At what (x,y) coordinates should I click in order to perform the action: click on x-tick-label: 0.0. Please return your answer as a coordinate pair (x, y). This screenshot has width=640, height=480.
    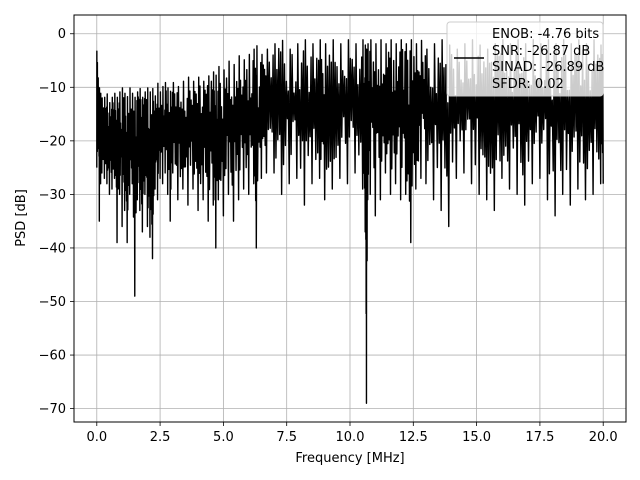
    Looking at the image, I should click on (96, 437).